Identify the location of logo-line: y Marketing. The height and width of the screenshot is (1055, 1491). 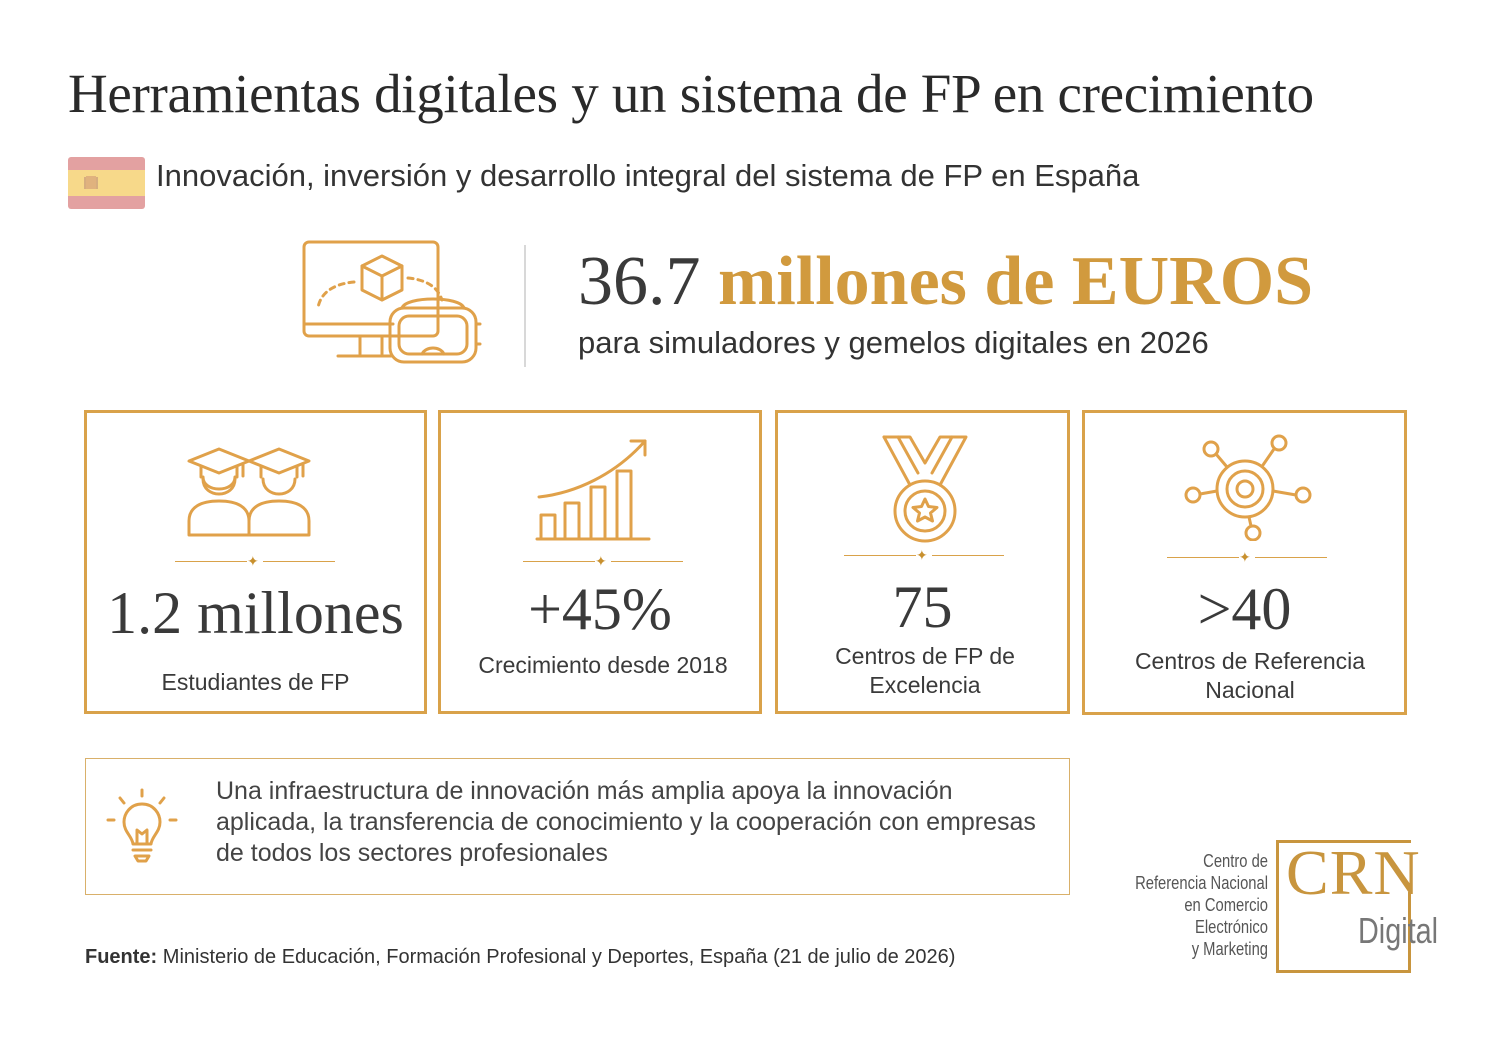
(1229, 949).